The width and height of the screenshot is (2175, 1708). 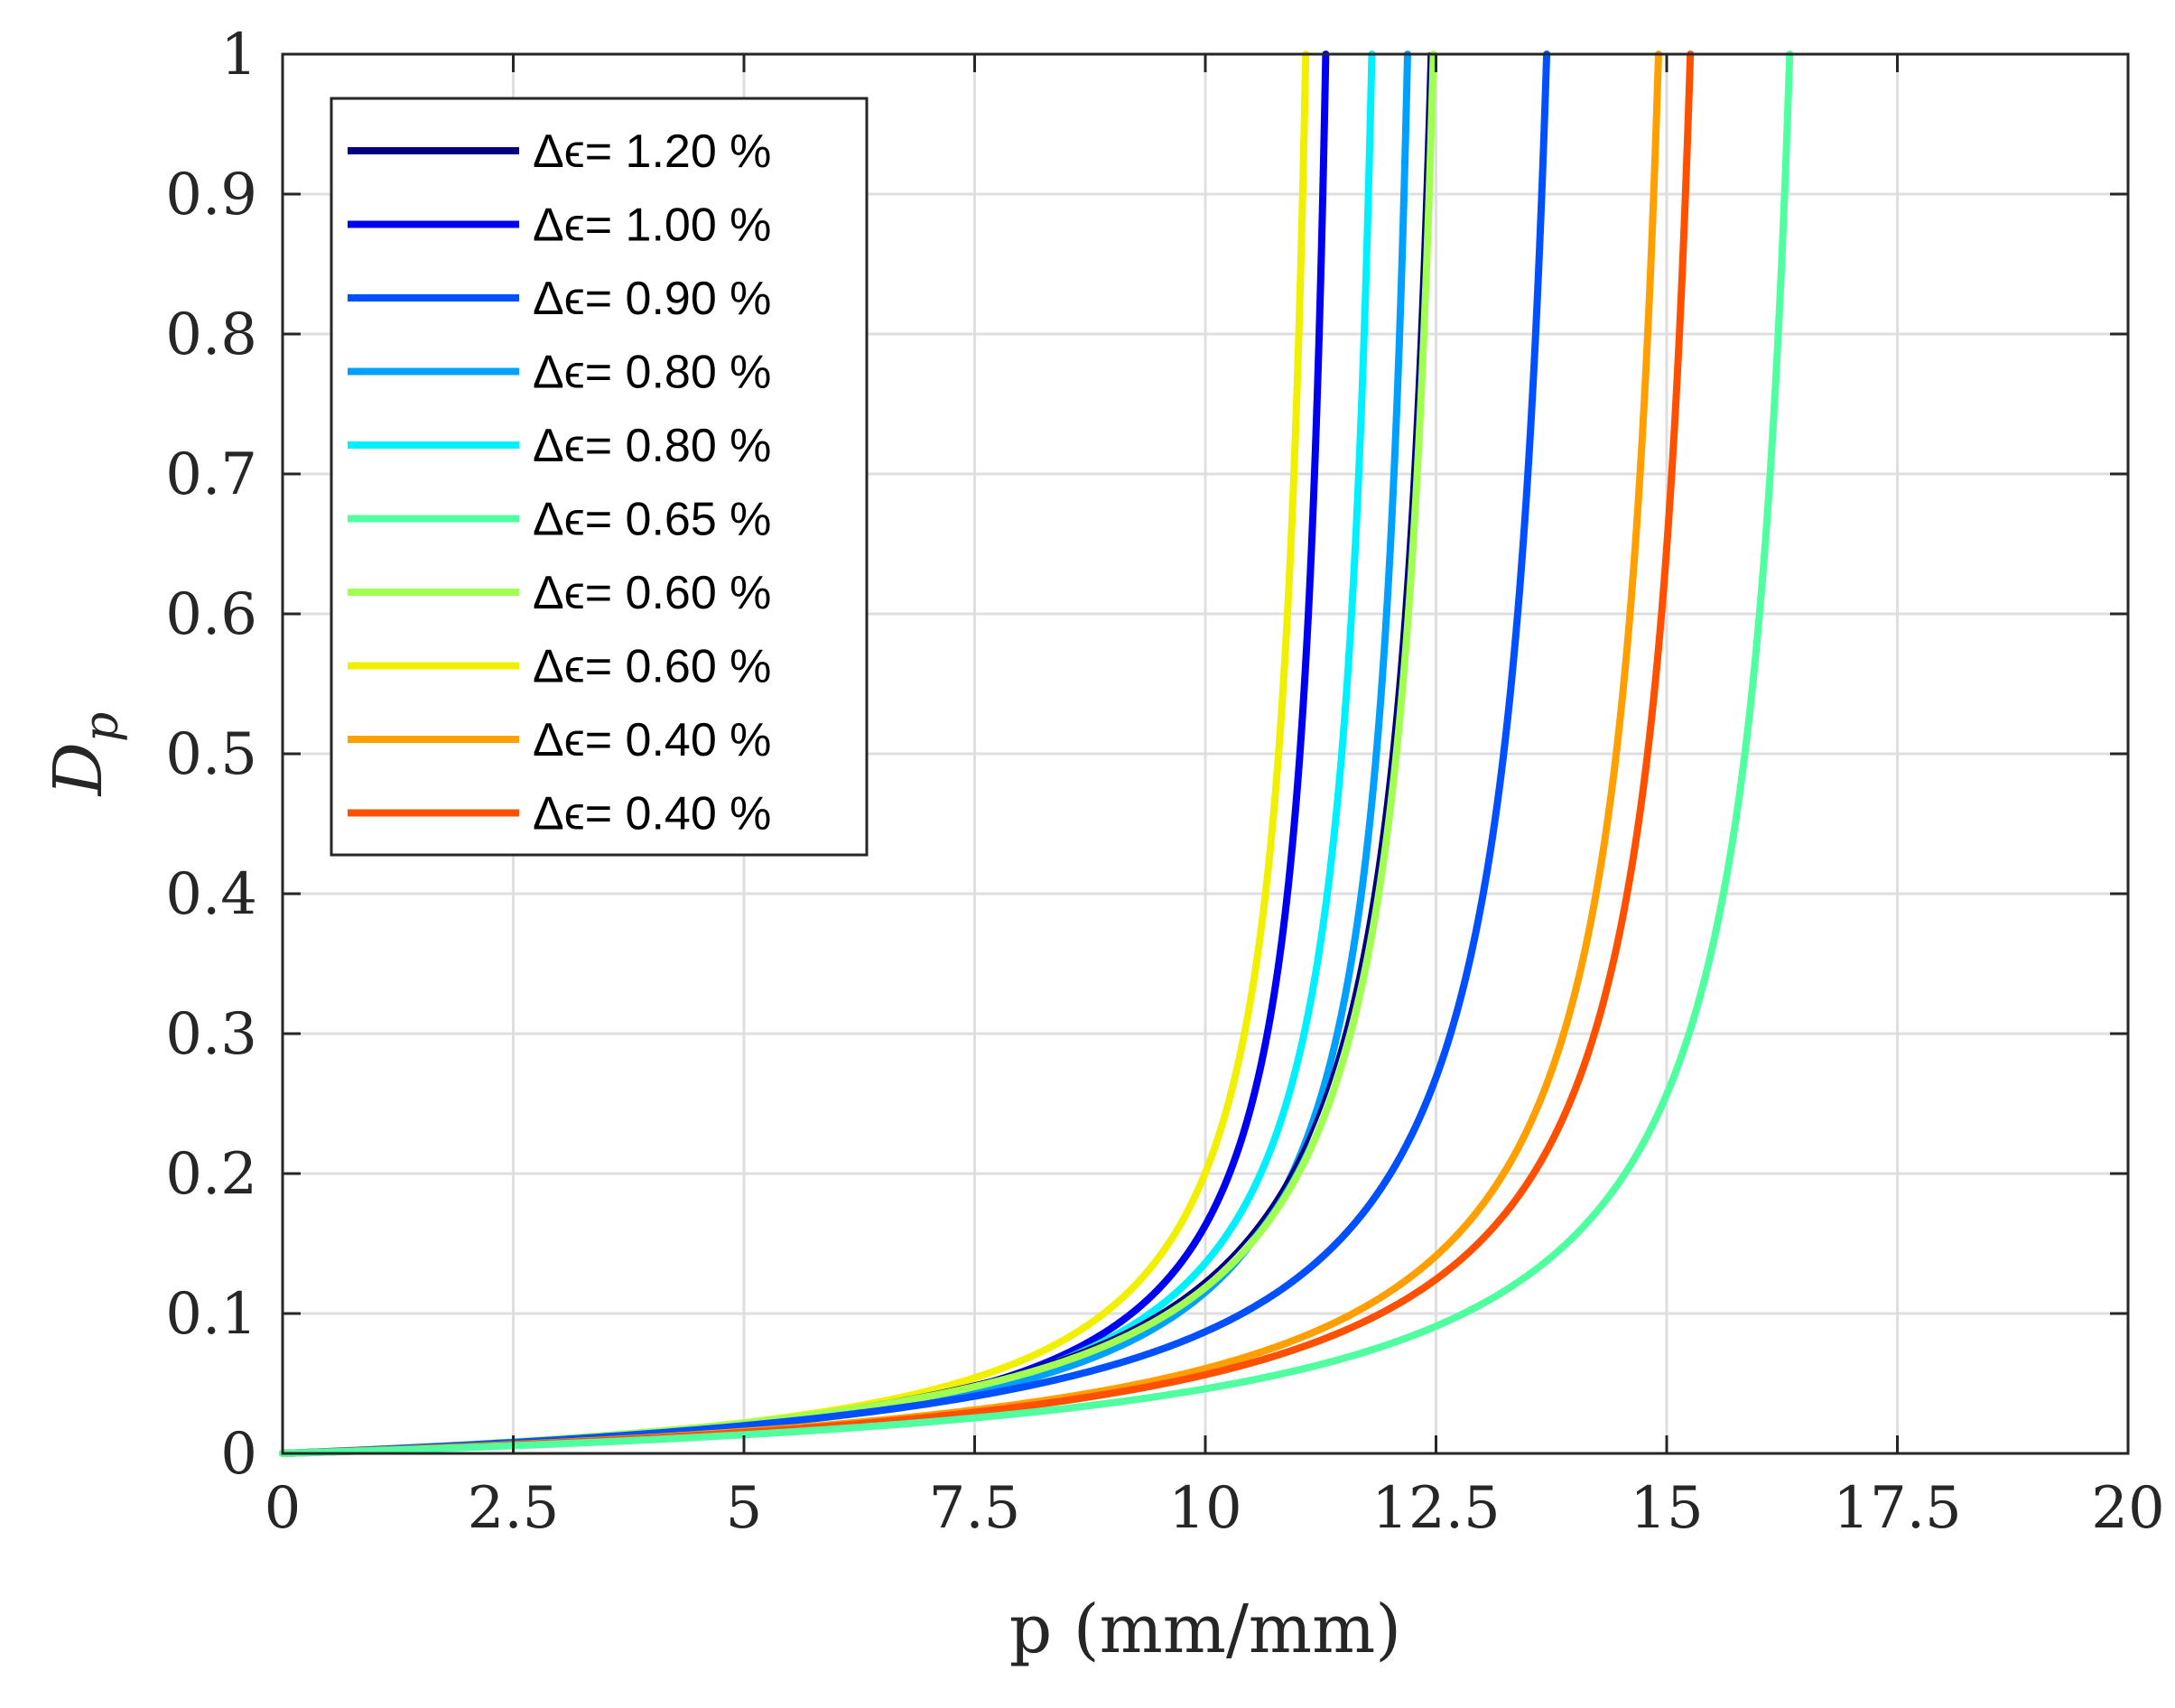 What do you see at coordinates (652, 151) in the screenshot?
I see `legend-label-1: Δϵ= 1.20 %` at bounding box center [652, 151].